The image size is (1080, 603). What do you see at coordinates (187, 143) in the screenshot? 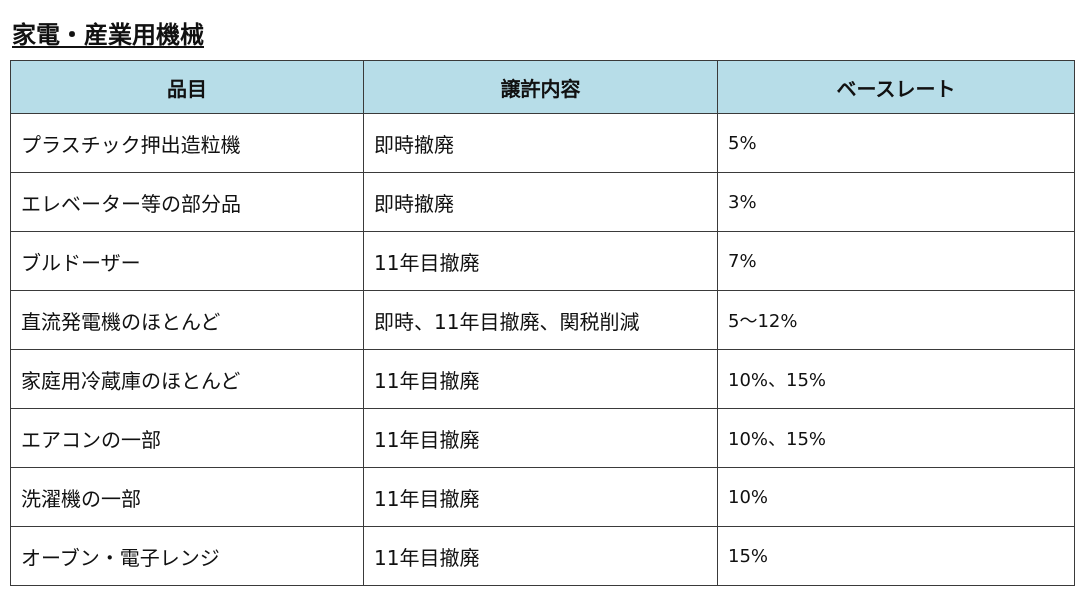
I see `cell-item: プラスチック押出造粒機` at bounding box center [187, 143].